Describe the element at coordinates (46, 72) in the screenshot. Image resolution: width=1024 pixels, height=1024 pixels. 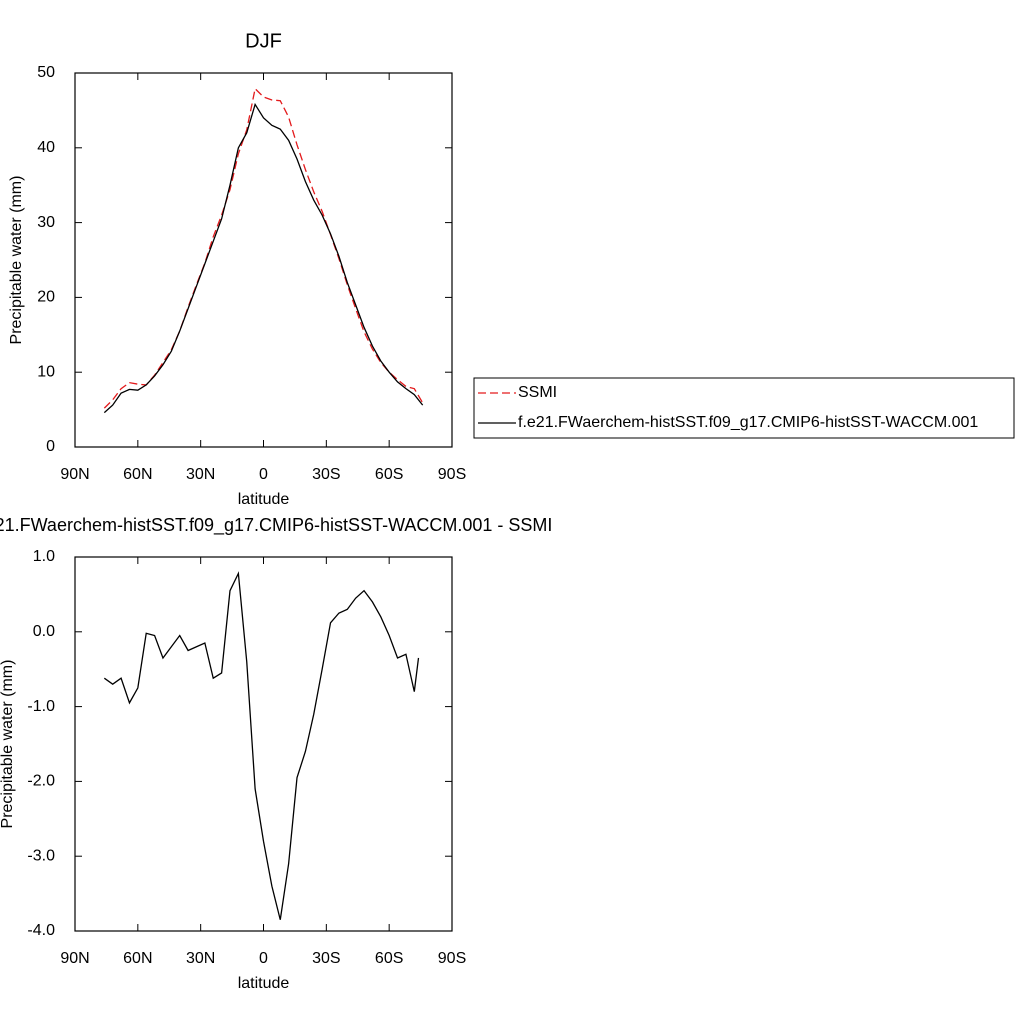
I see `y-tick-label: 50` at that location.